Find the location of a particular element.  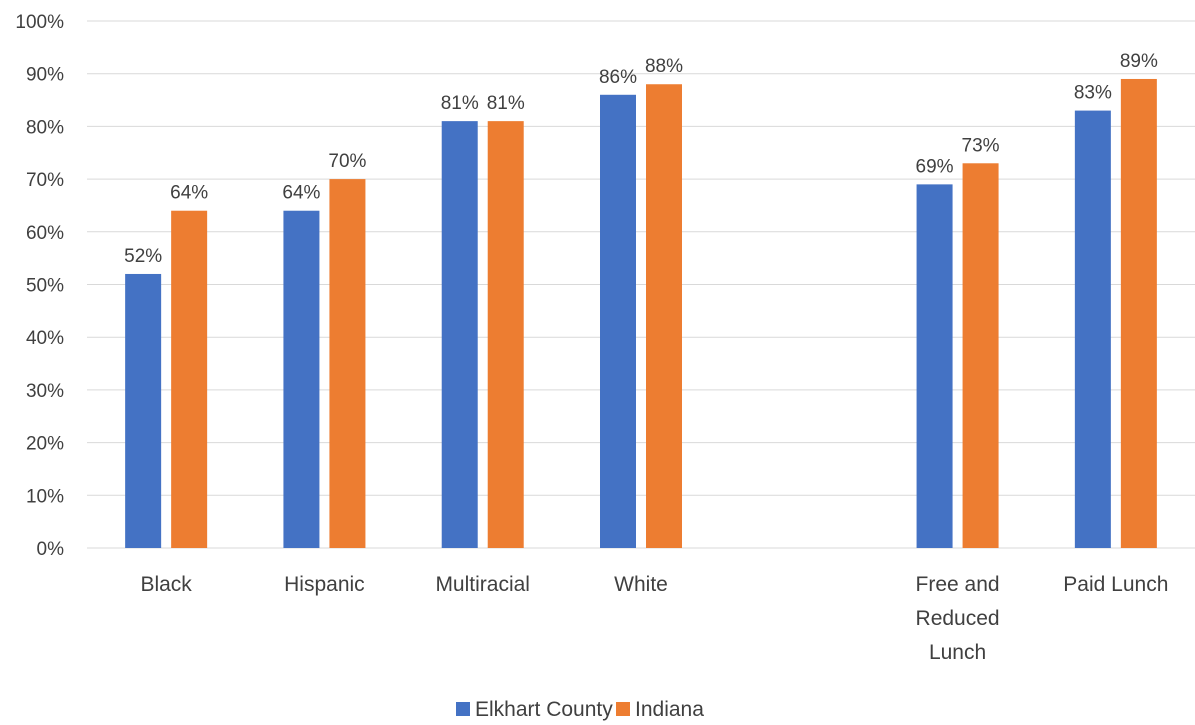

data-label: 83% is located at coordinates (1093, 93).